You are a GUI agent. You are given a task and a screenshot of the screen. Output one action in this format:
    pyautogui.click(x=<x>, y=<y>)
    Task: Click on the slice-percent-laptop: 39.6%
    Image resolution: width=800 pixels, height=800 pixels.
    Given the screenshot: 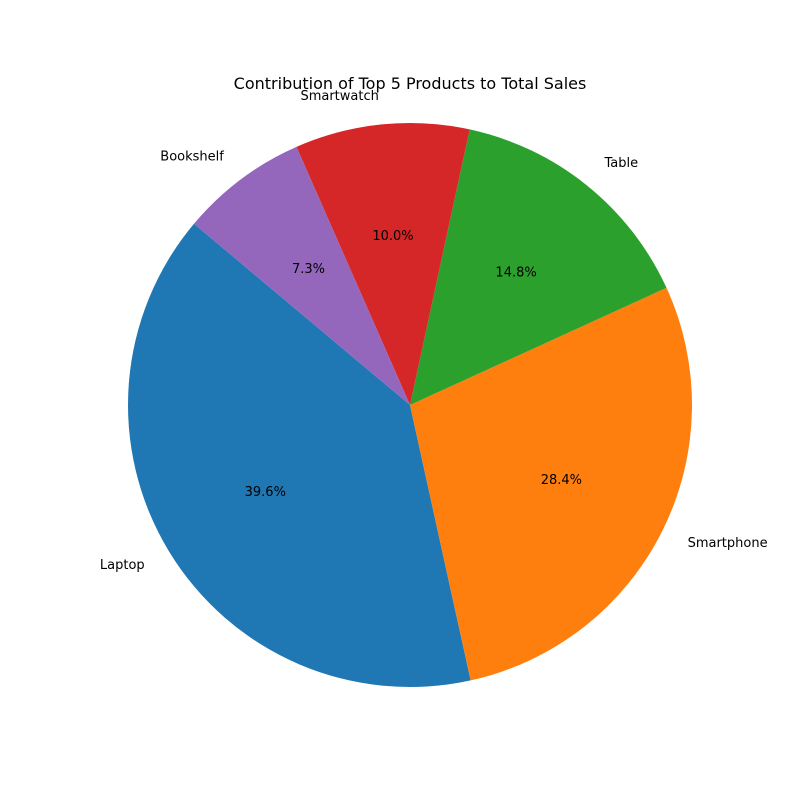 What is the action you would take?
    pyautogui.click(x=265, y=492)
    